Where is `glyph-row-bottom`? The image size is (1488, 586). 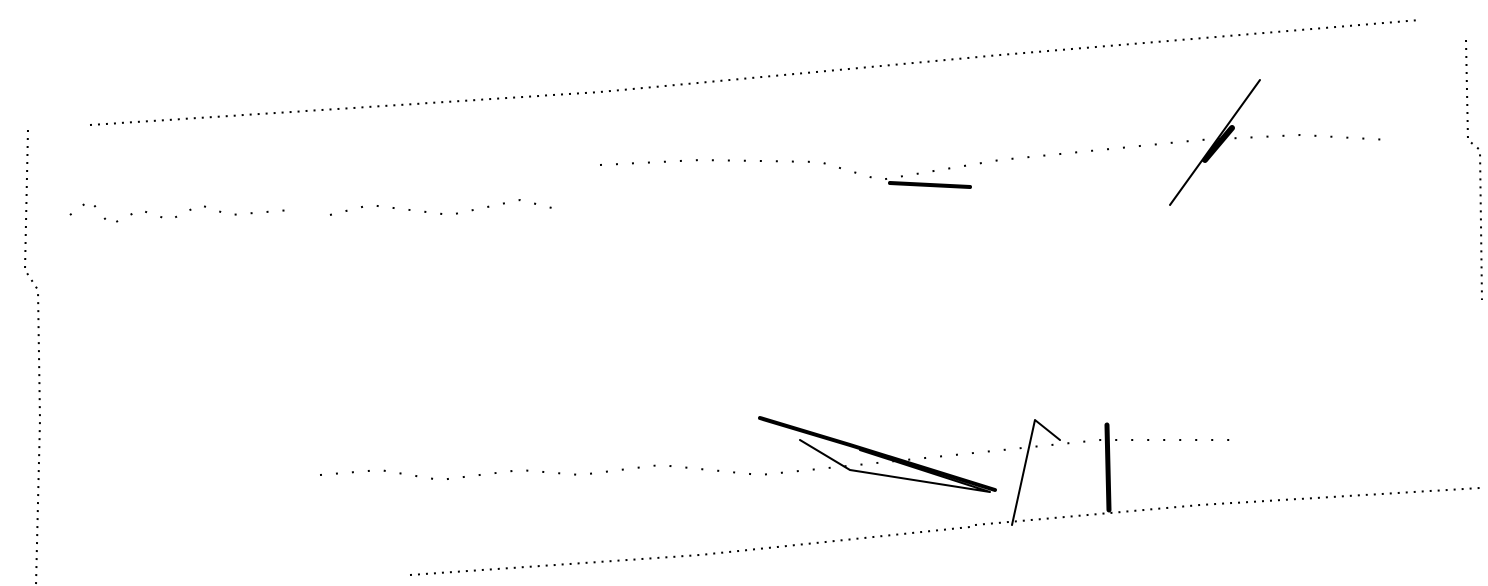 glyph-row-bottom is located at coordinates (774, 460).